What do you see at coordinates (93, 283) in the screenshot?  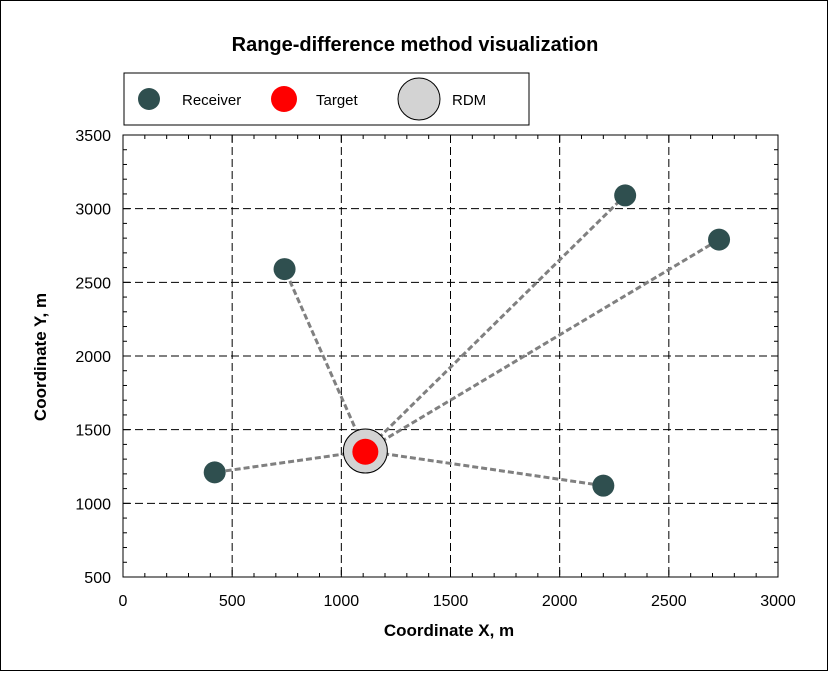 I see `y-tick-label: 2500` at bounding box center [93, 283].